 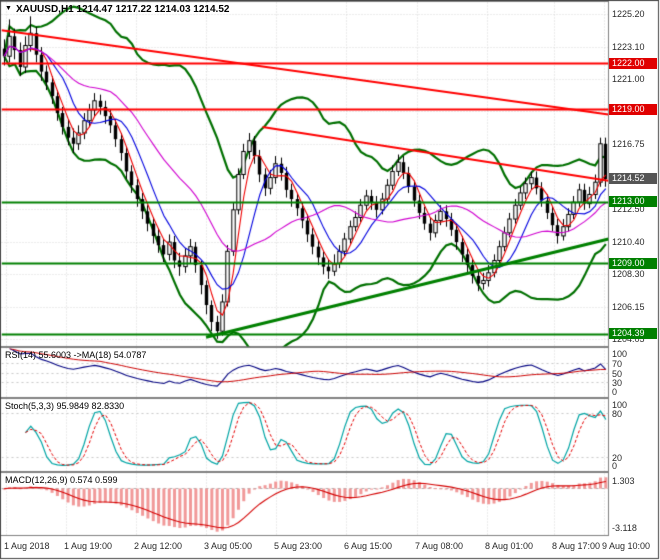 I want to click on stoch-axis-tick: 80, so click(x=617, y=414).